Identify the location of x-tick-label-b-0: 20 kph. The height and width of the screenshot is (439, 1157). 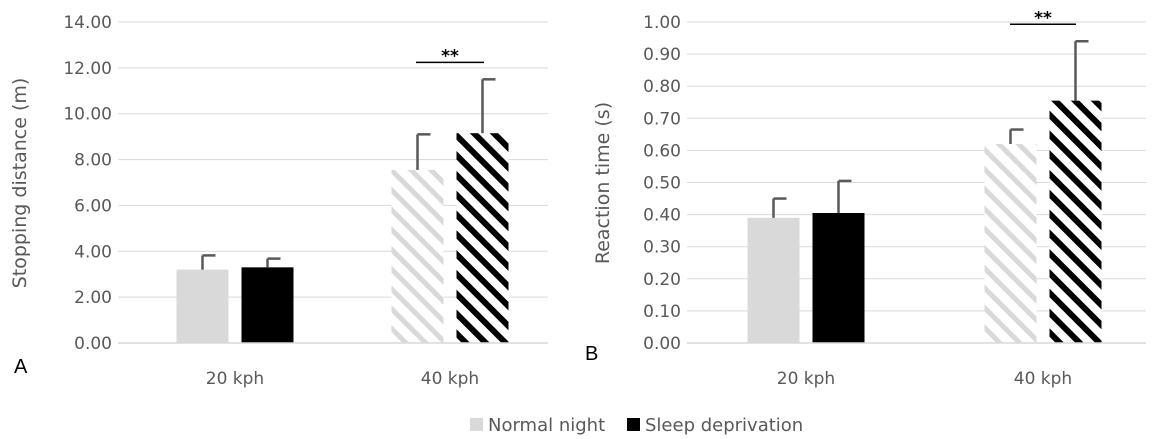
(806, 379).